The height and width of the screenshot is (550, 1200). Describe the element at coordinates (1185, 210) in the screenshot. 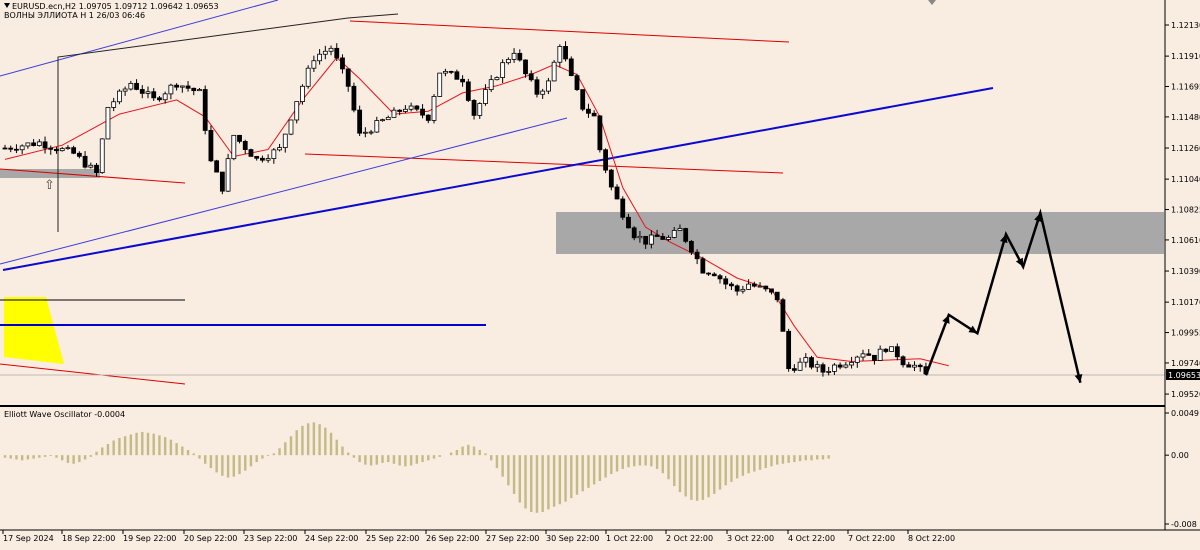

I see `price-tick-label: 1.10825` at that location.